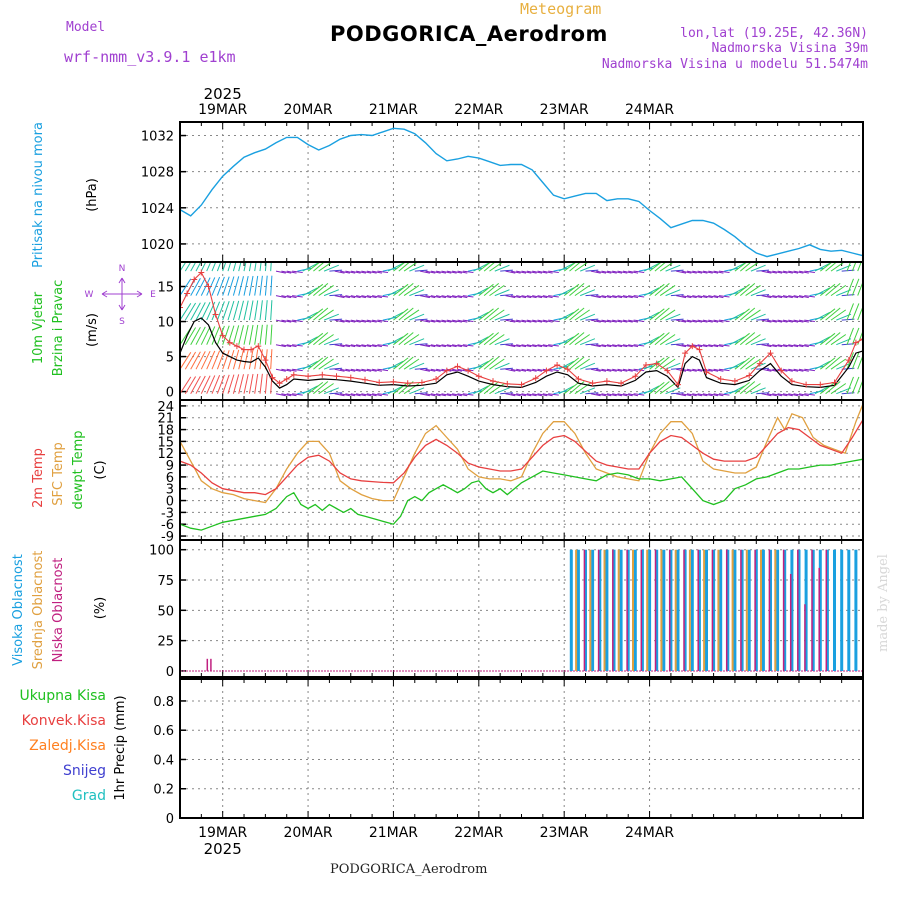 The height and width of the screenshot is (900, 900). I want to click on x-tick-label-bottom: 23MAR, so click(564, 833).